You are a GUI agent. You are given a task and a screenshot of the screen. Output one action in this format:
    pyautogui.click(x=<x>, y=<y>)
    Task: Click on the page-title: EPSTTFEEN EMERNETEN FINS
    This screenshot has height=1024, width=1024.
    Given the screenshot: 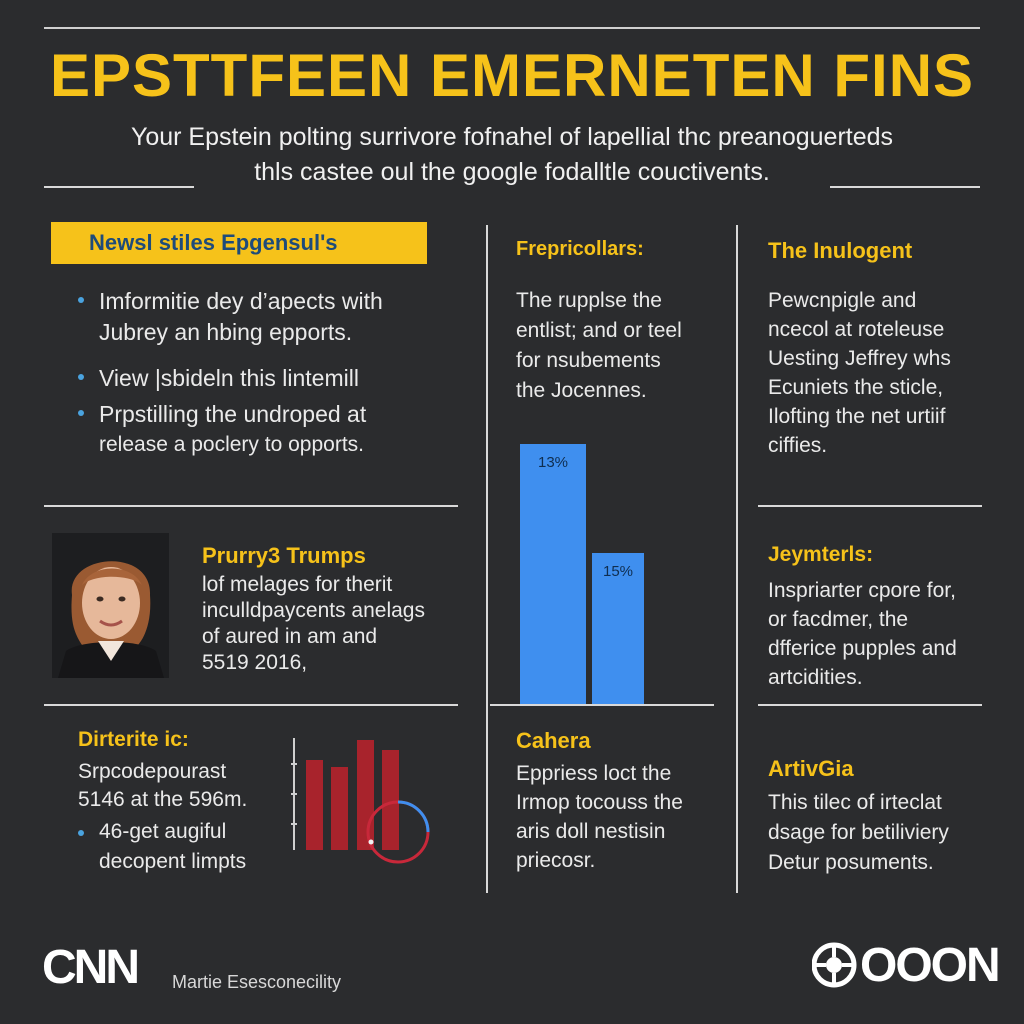 What is the action you would take?
    pyautogui.click(x=512, y=75)
    